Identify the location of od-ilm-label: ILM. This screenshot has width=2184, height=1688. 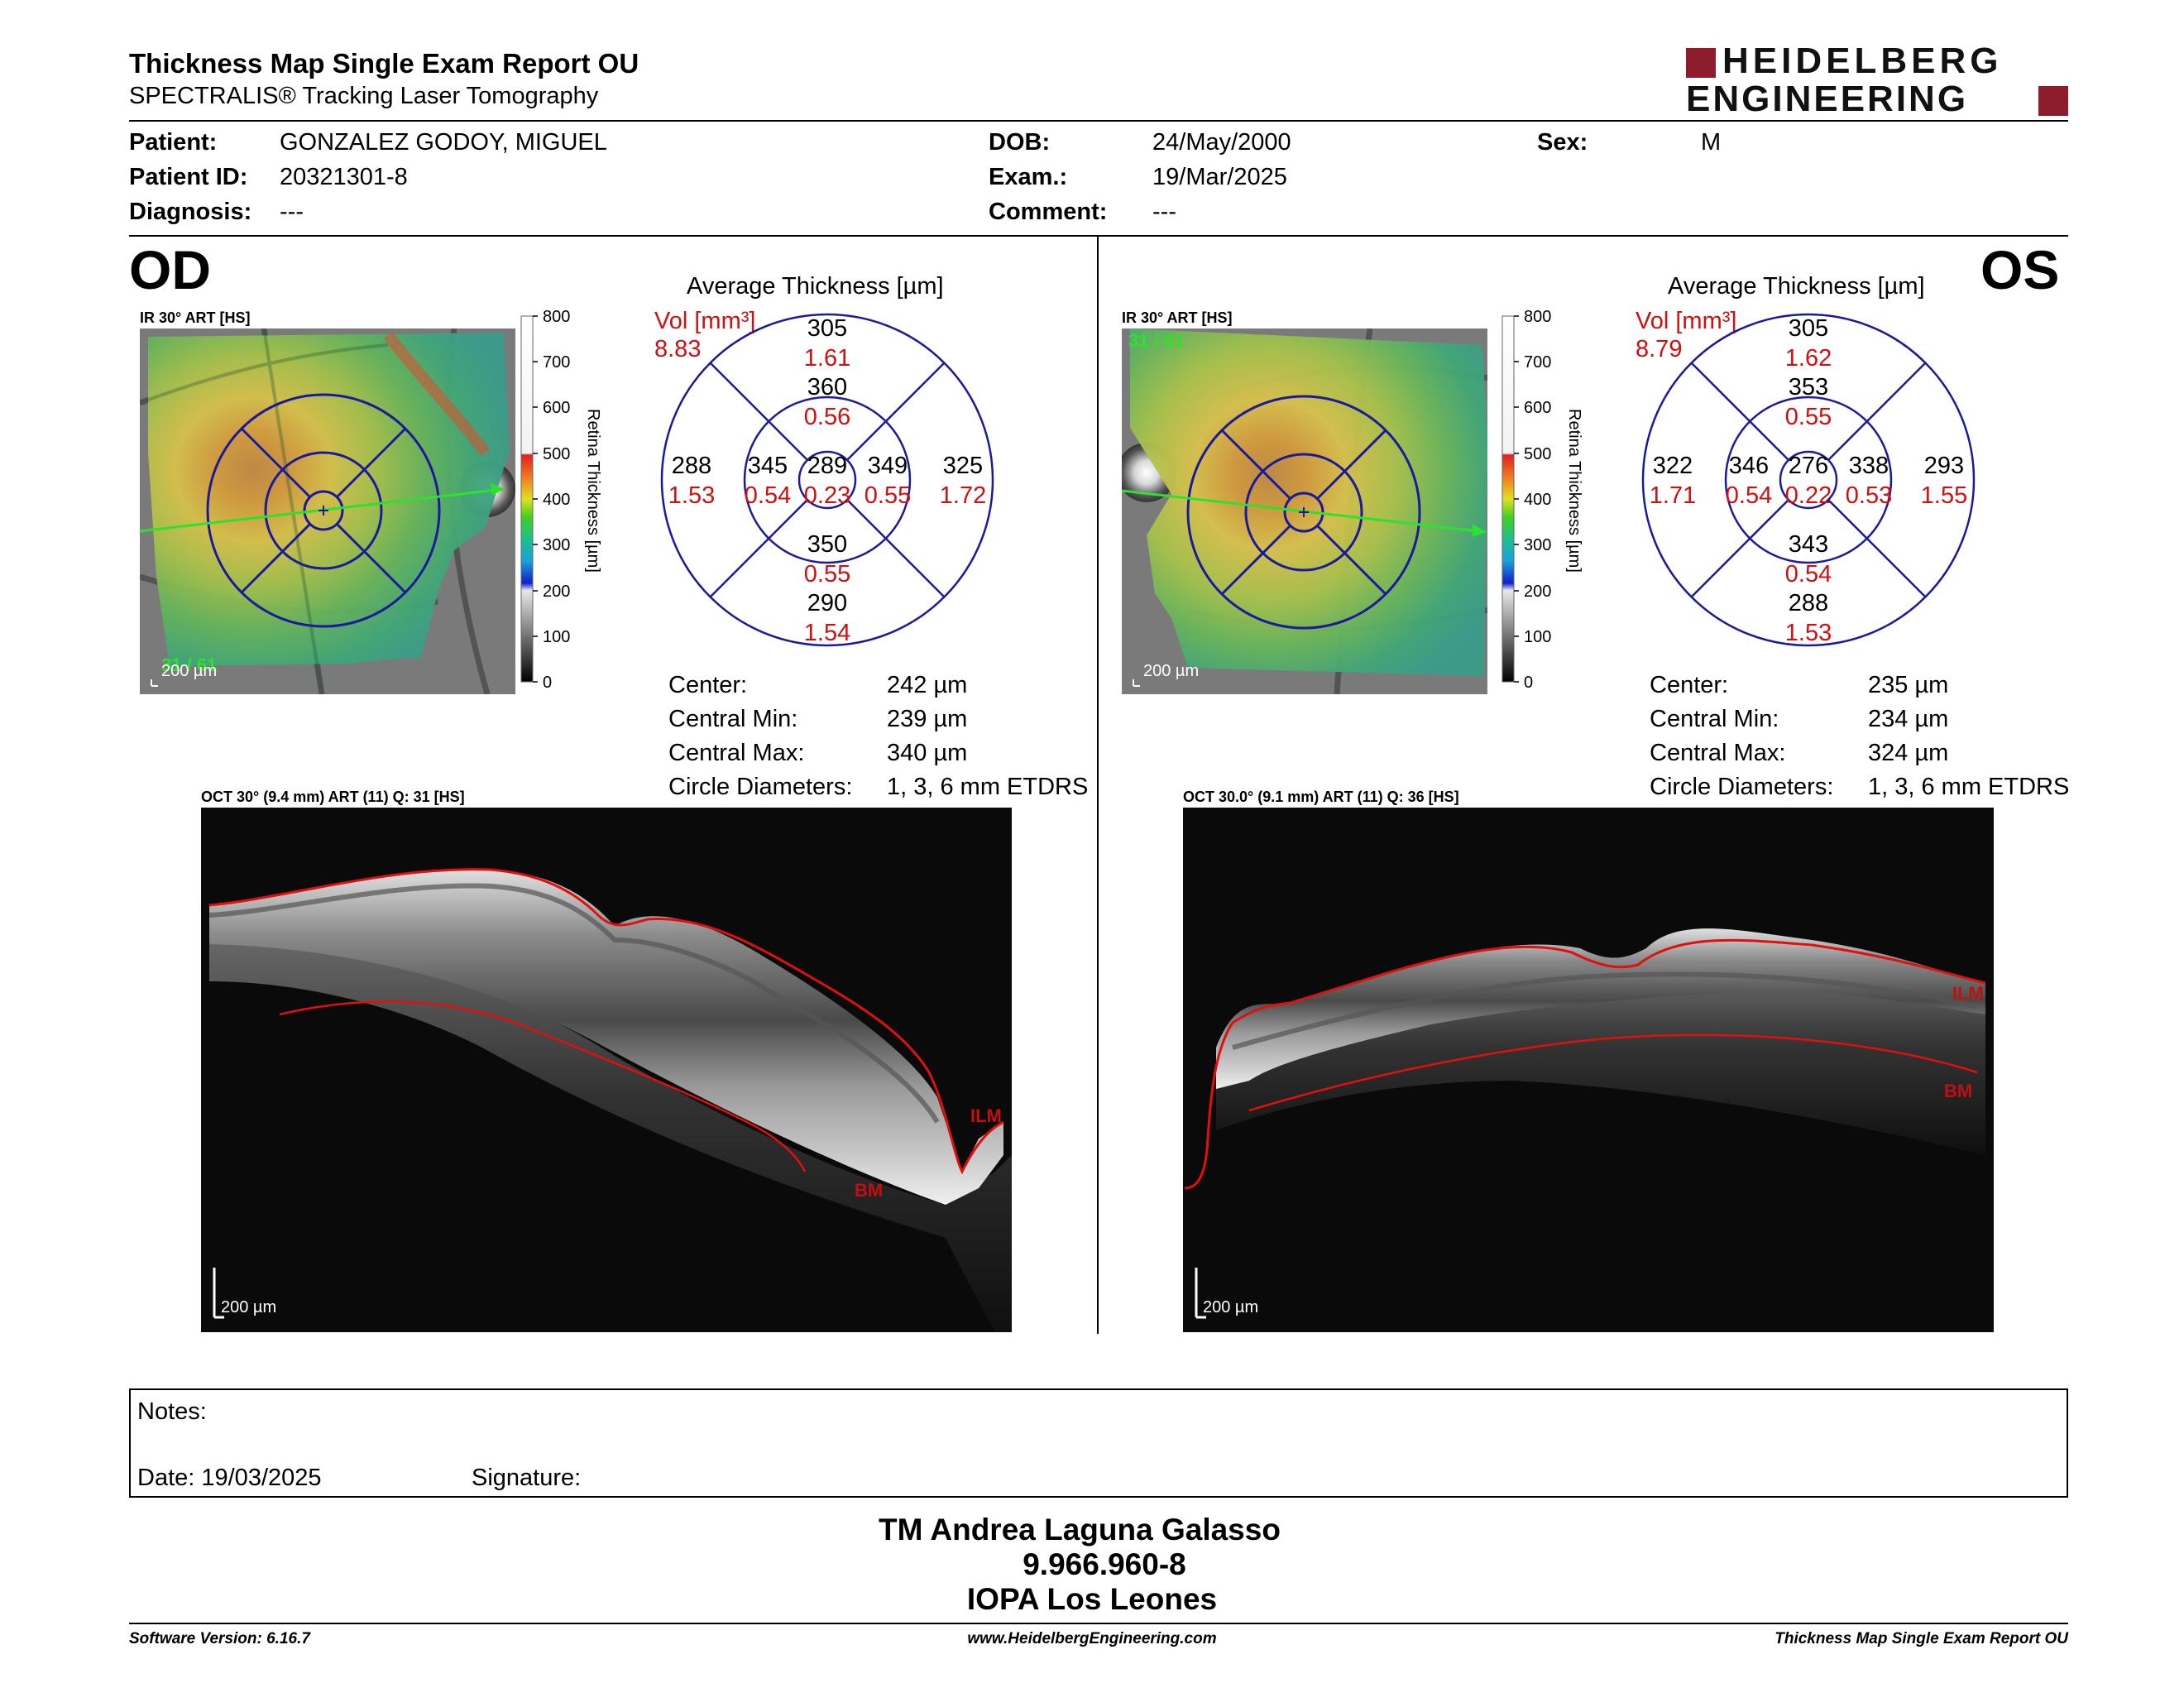
(986, 1115).